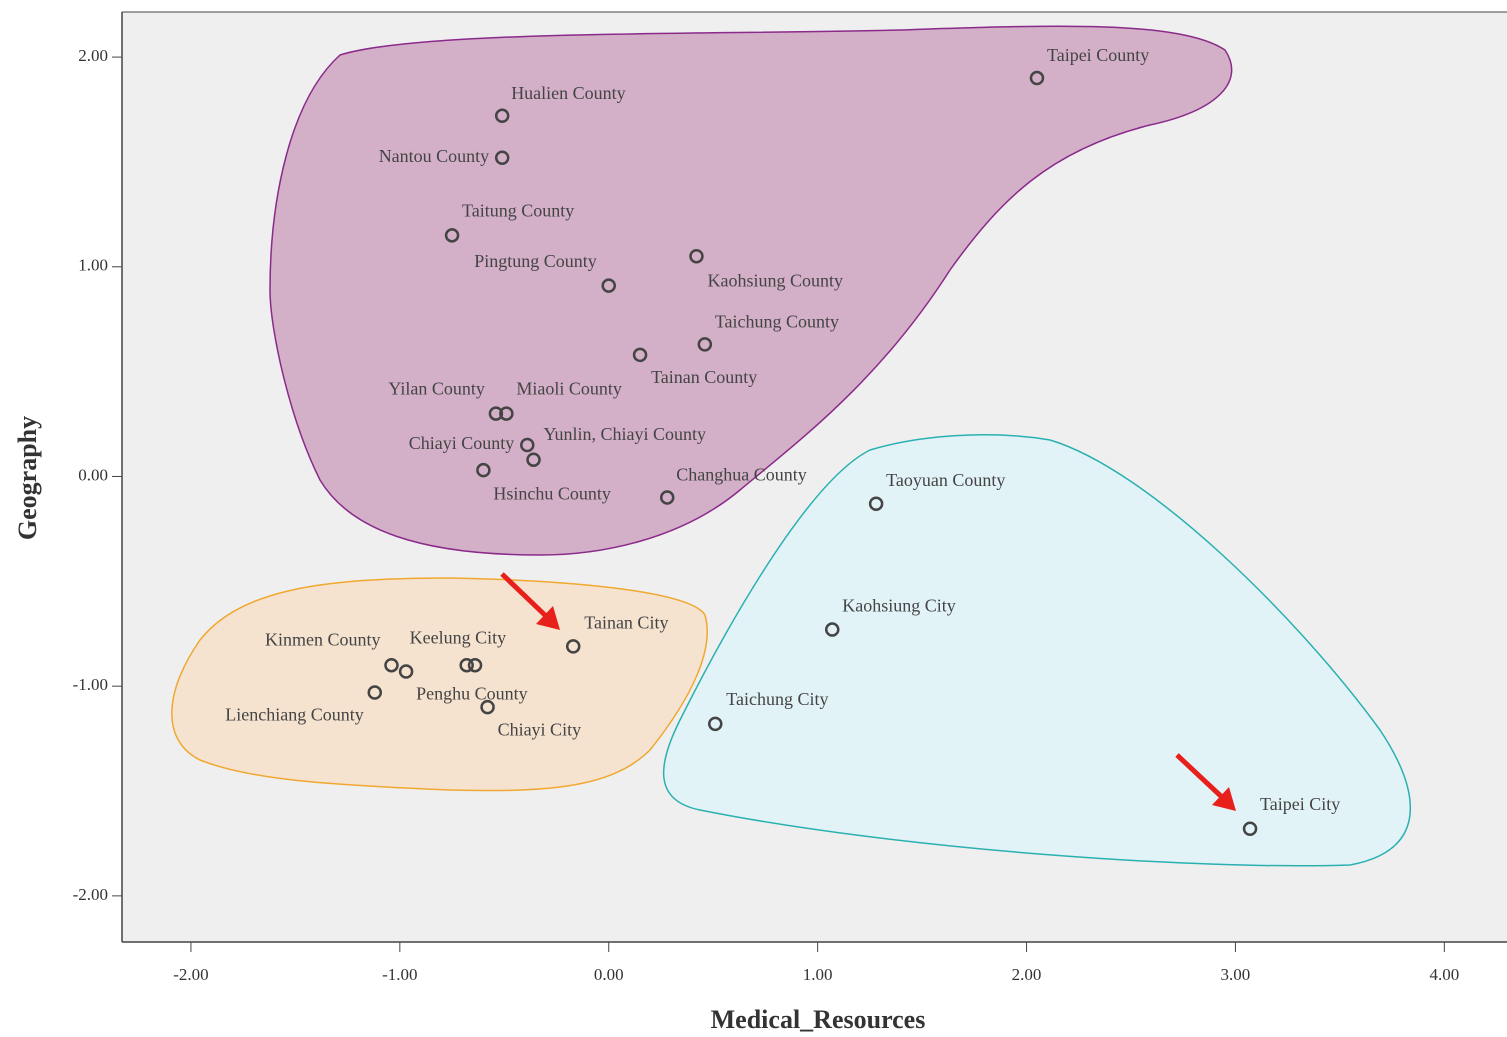 This screenshot has width=1507, height=1037. I want to click on point-label: Hsinchu County, so click(552, 493).